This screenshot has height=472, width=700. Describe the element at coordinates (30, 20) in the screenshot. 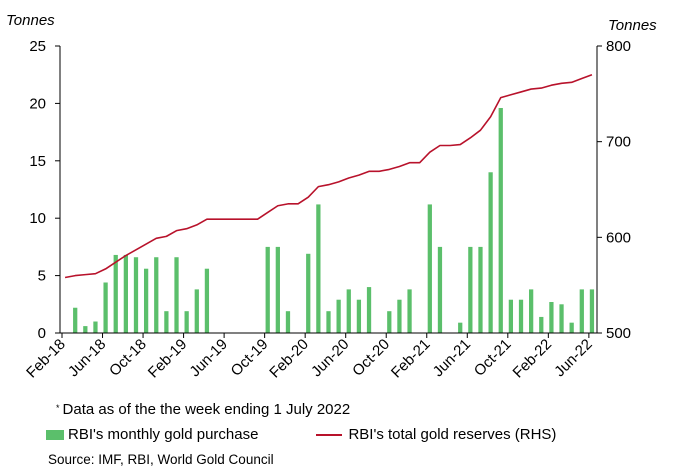

I see `left-axis-unit-label: Tonnes` at that location.